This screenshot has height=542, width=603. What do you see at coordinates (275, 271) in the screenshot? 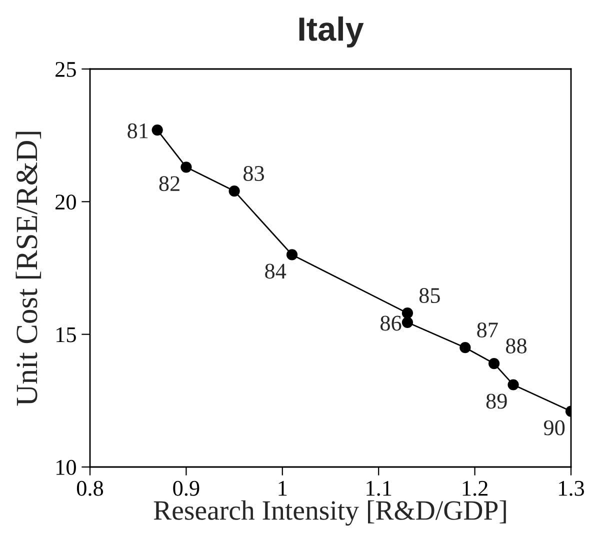
I see `annotation: 84` at bounding box center [275, 271].